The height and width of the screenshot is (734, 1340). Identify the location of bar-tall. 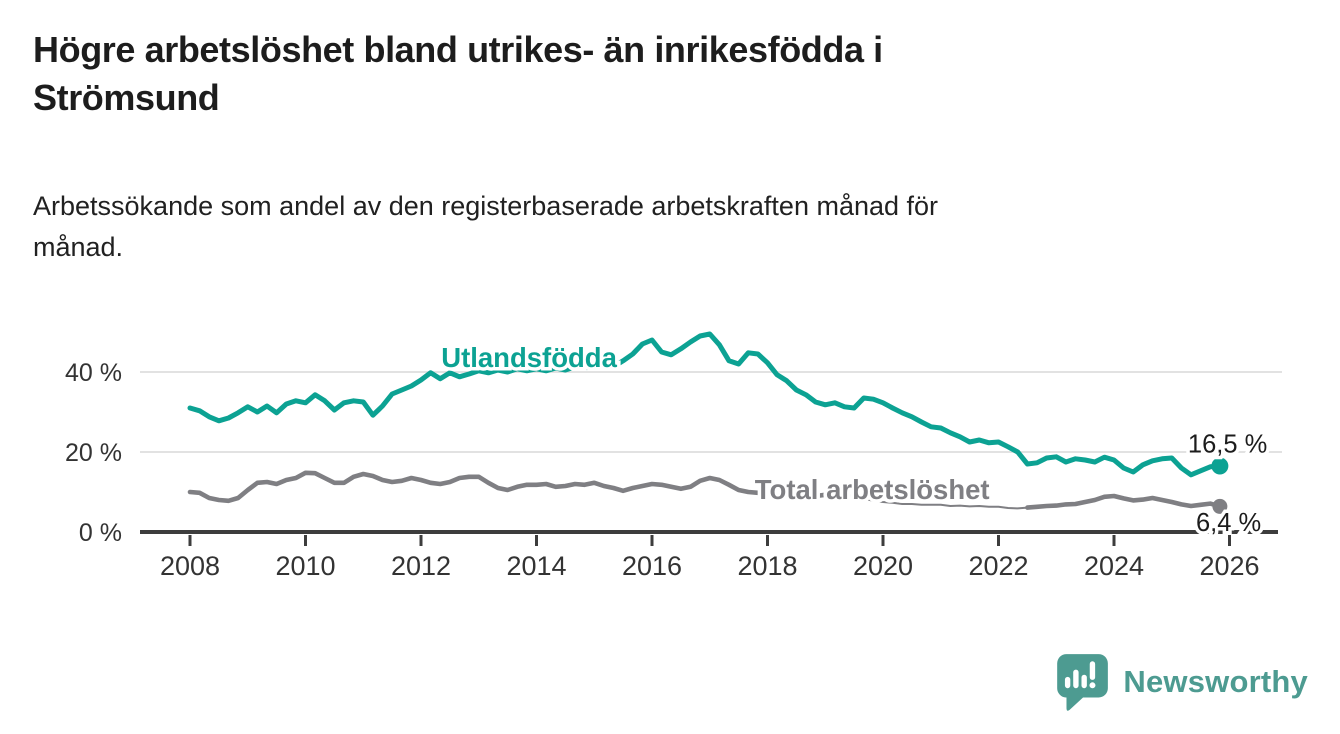
(1076, 679).